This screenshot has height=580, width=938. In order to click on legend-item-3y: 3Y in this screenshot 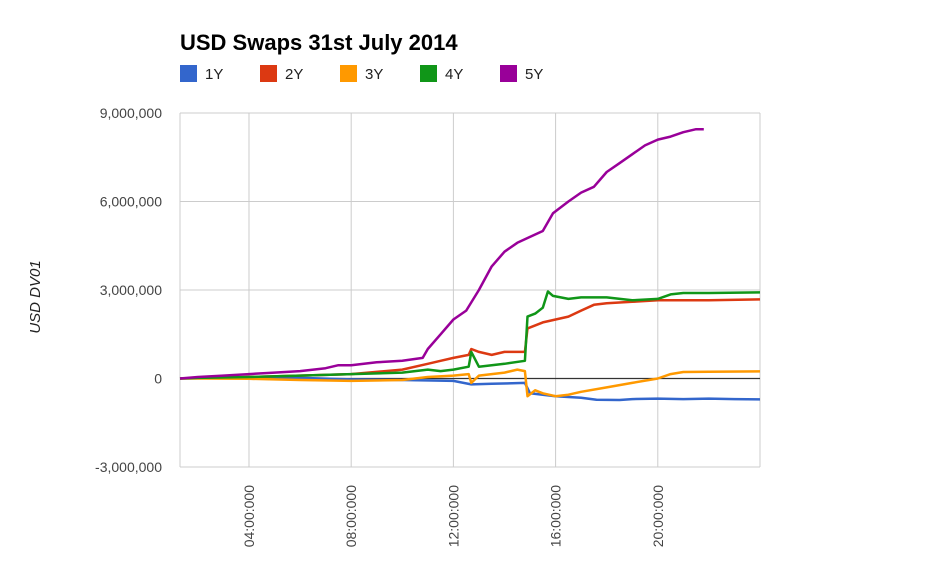, I will do `click(361, 74)`.